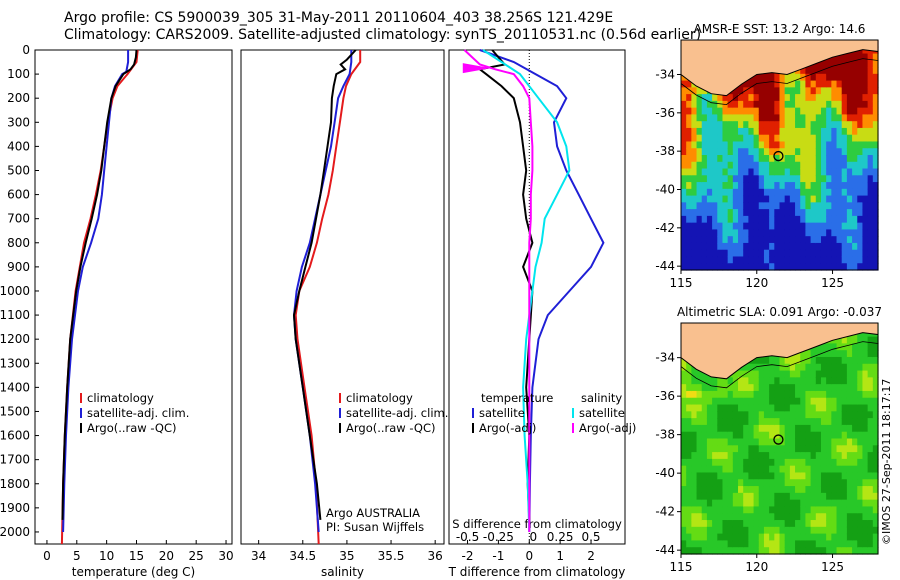 The image size is (900, 580). Describe the element at coordinates (665, 550) in the screenshot. I see `lat-tick-label: -44` at that location.